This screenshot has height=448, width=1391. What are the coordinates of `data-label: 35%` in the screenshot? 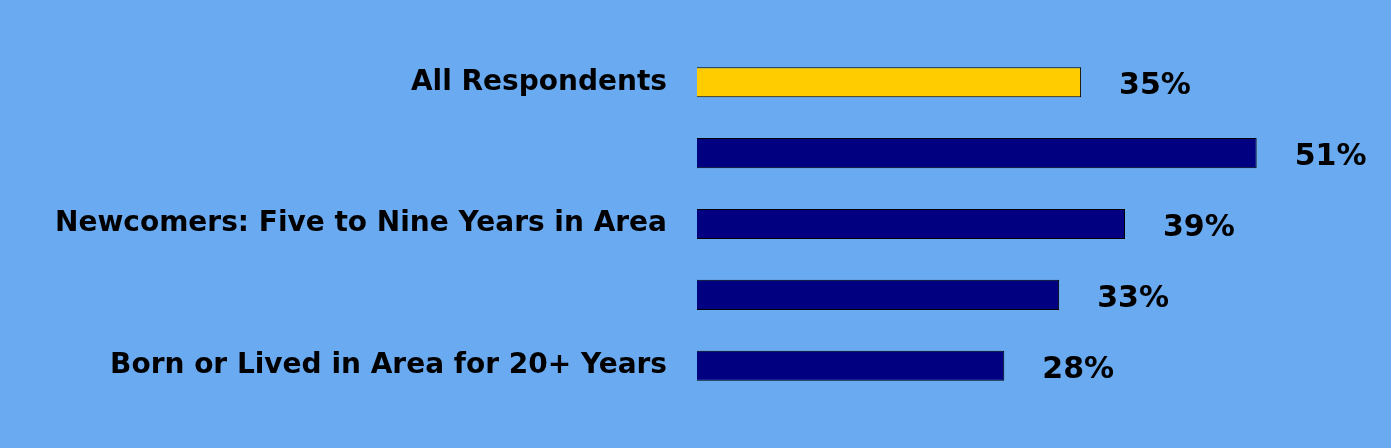 It's located at (1155, 84).